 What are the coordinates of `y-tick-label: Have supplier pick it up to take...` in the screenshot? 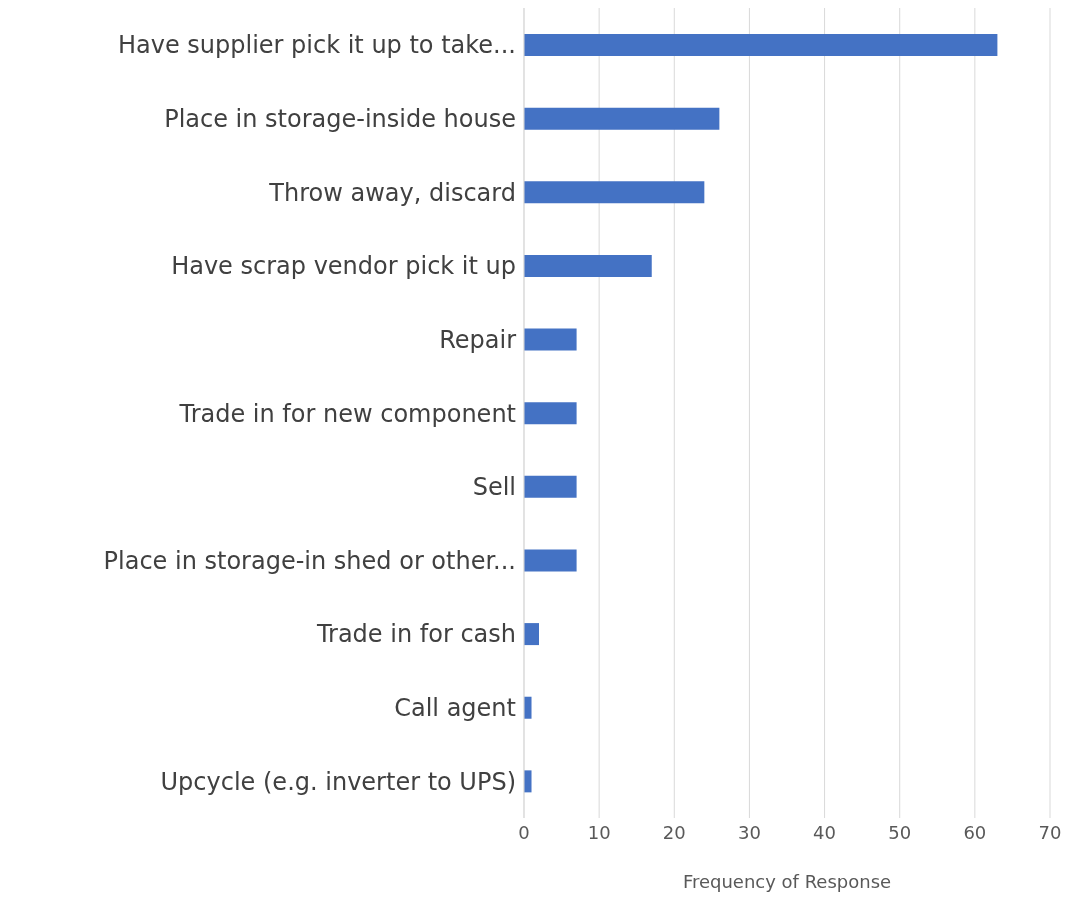 It's located at (316, 45).